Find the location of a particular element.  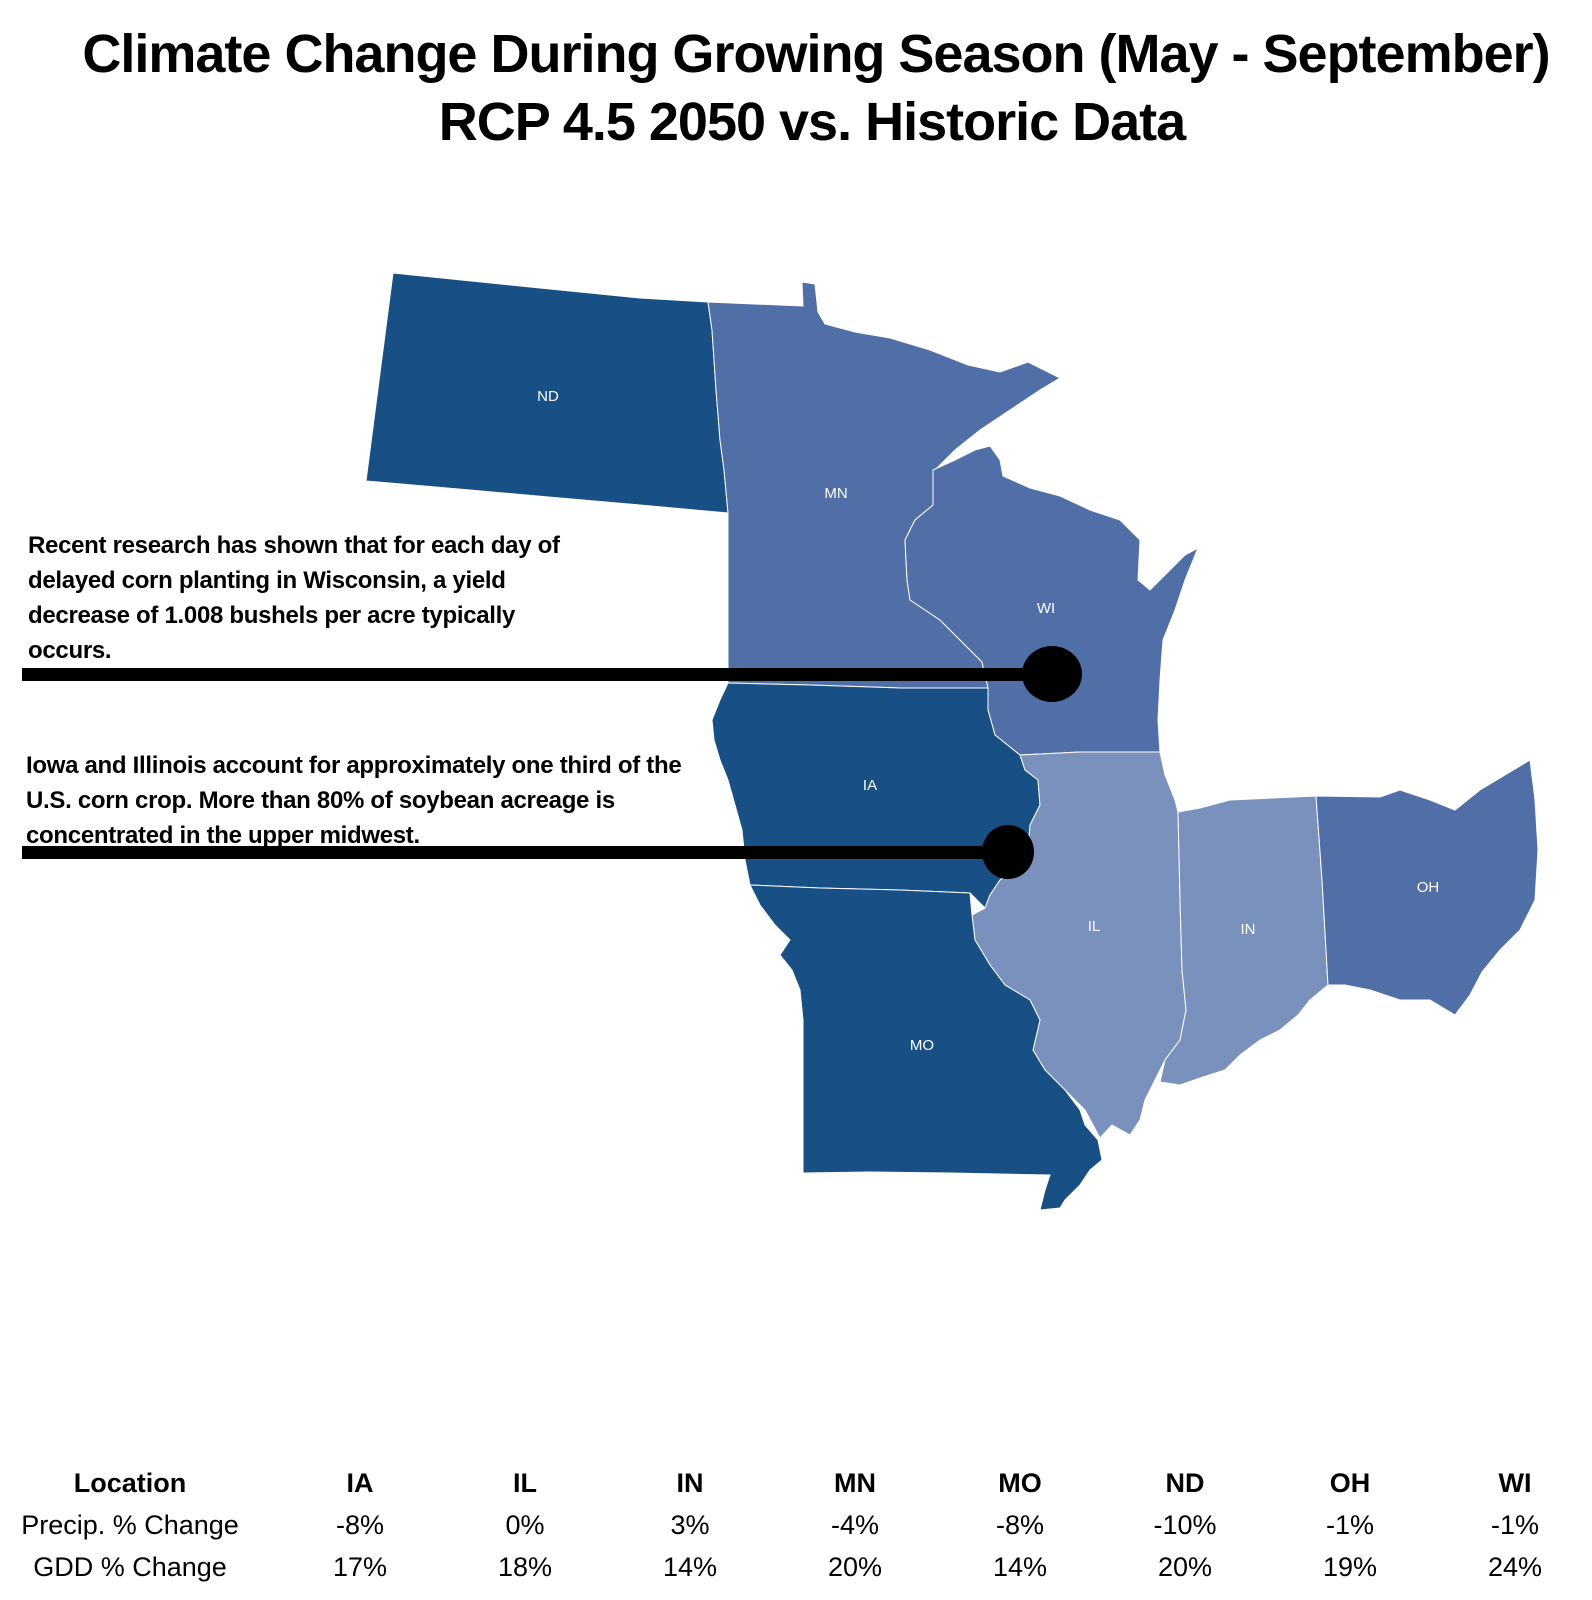

callout-dot-iowa-illinois is located at coordinates (1008, 852).